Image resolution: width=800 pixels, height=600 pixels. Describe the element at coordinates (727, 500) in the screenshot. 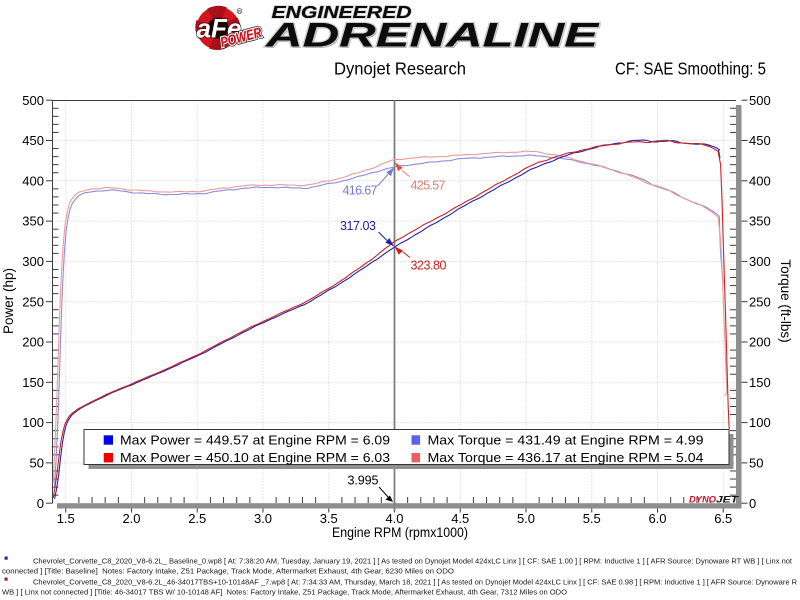

I see `svg-text: JET` at that location.